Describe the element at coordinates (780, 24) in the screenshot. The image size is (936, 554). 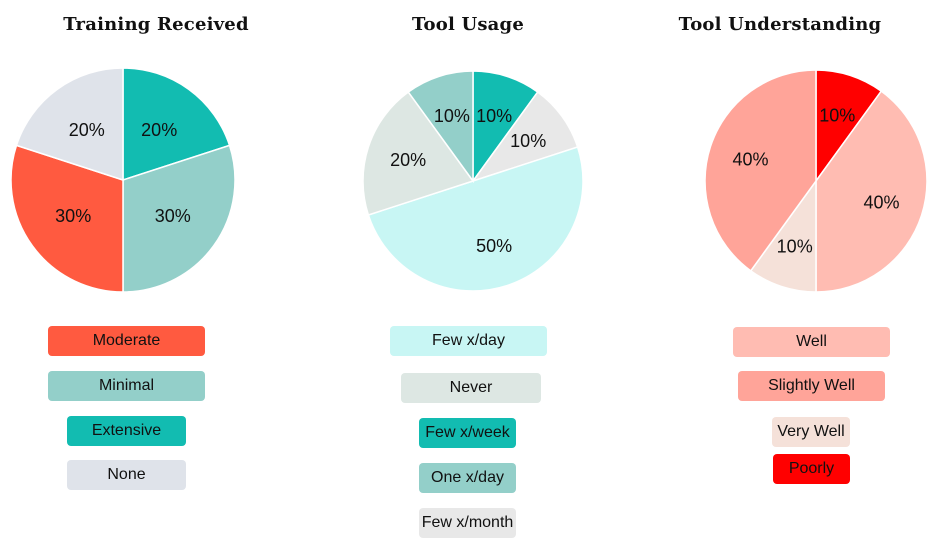
I see `chart-title: Tool Understanding` at that location.